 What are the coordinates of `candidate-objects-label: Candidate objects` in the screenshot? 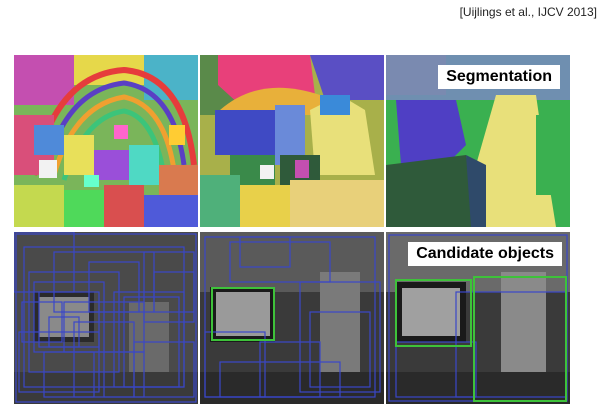 It's located at (485, 254).